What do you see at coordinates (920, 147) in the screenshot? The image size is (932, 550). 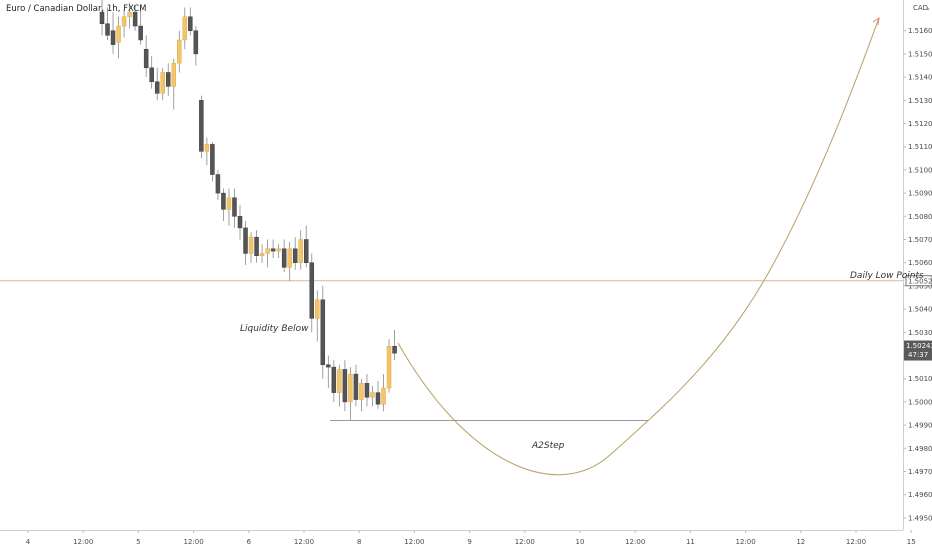 I see `y-tick-label: 1.51100` at bounding box center [920, 147].